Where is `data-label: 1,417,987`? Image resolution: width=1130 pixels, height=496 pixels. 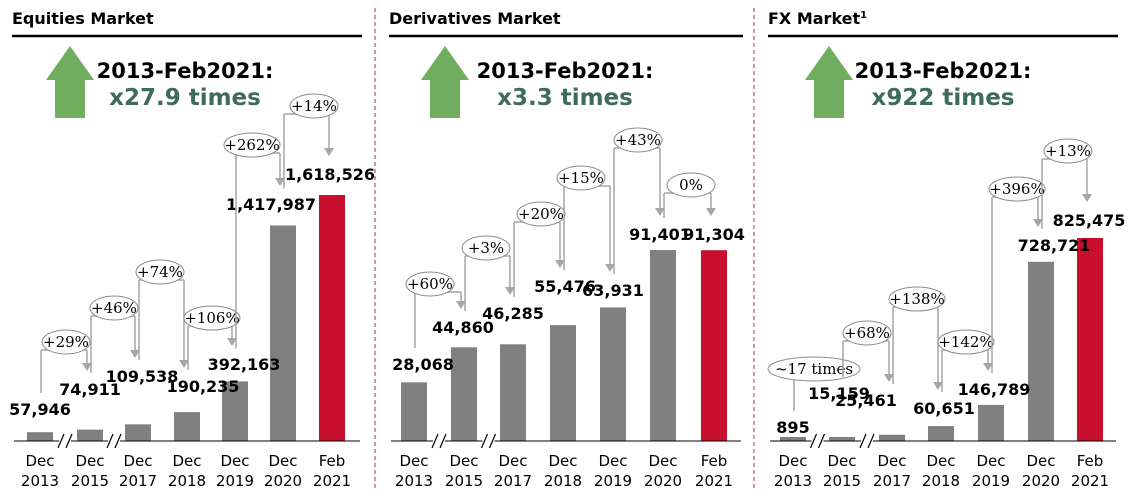
data-label: 1,417,987 is located at coordinates (271, 204).